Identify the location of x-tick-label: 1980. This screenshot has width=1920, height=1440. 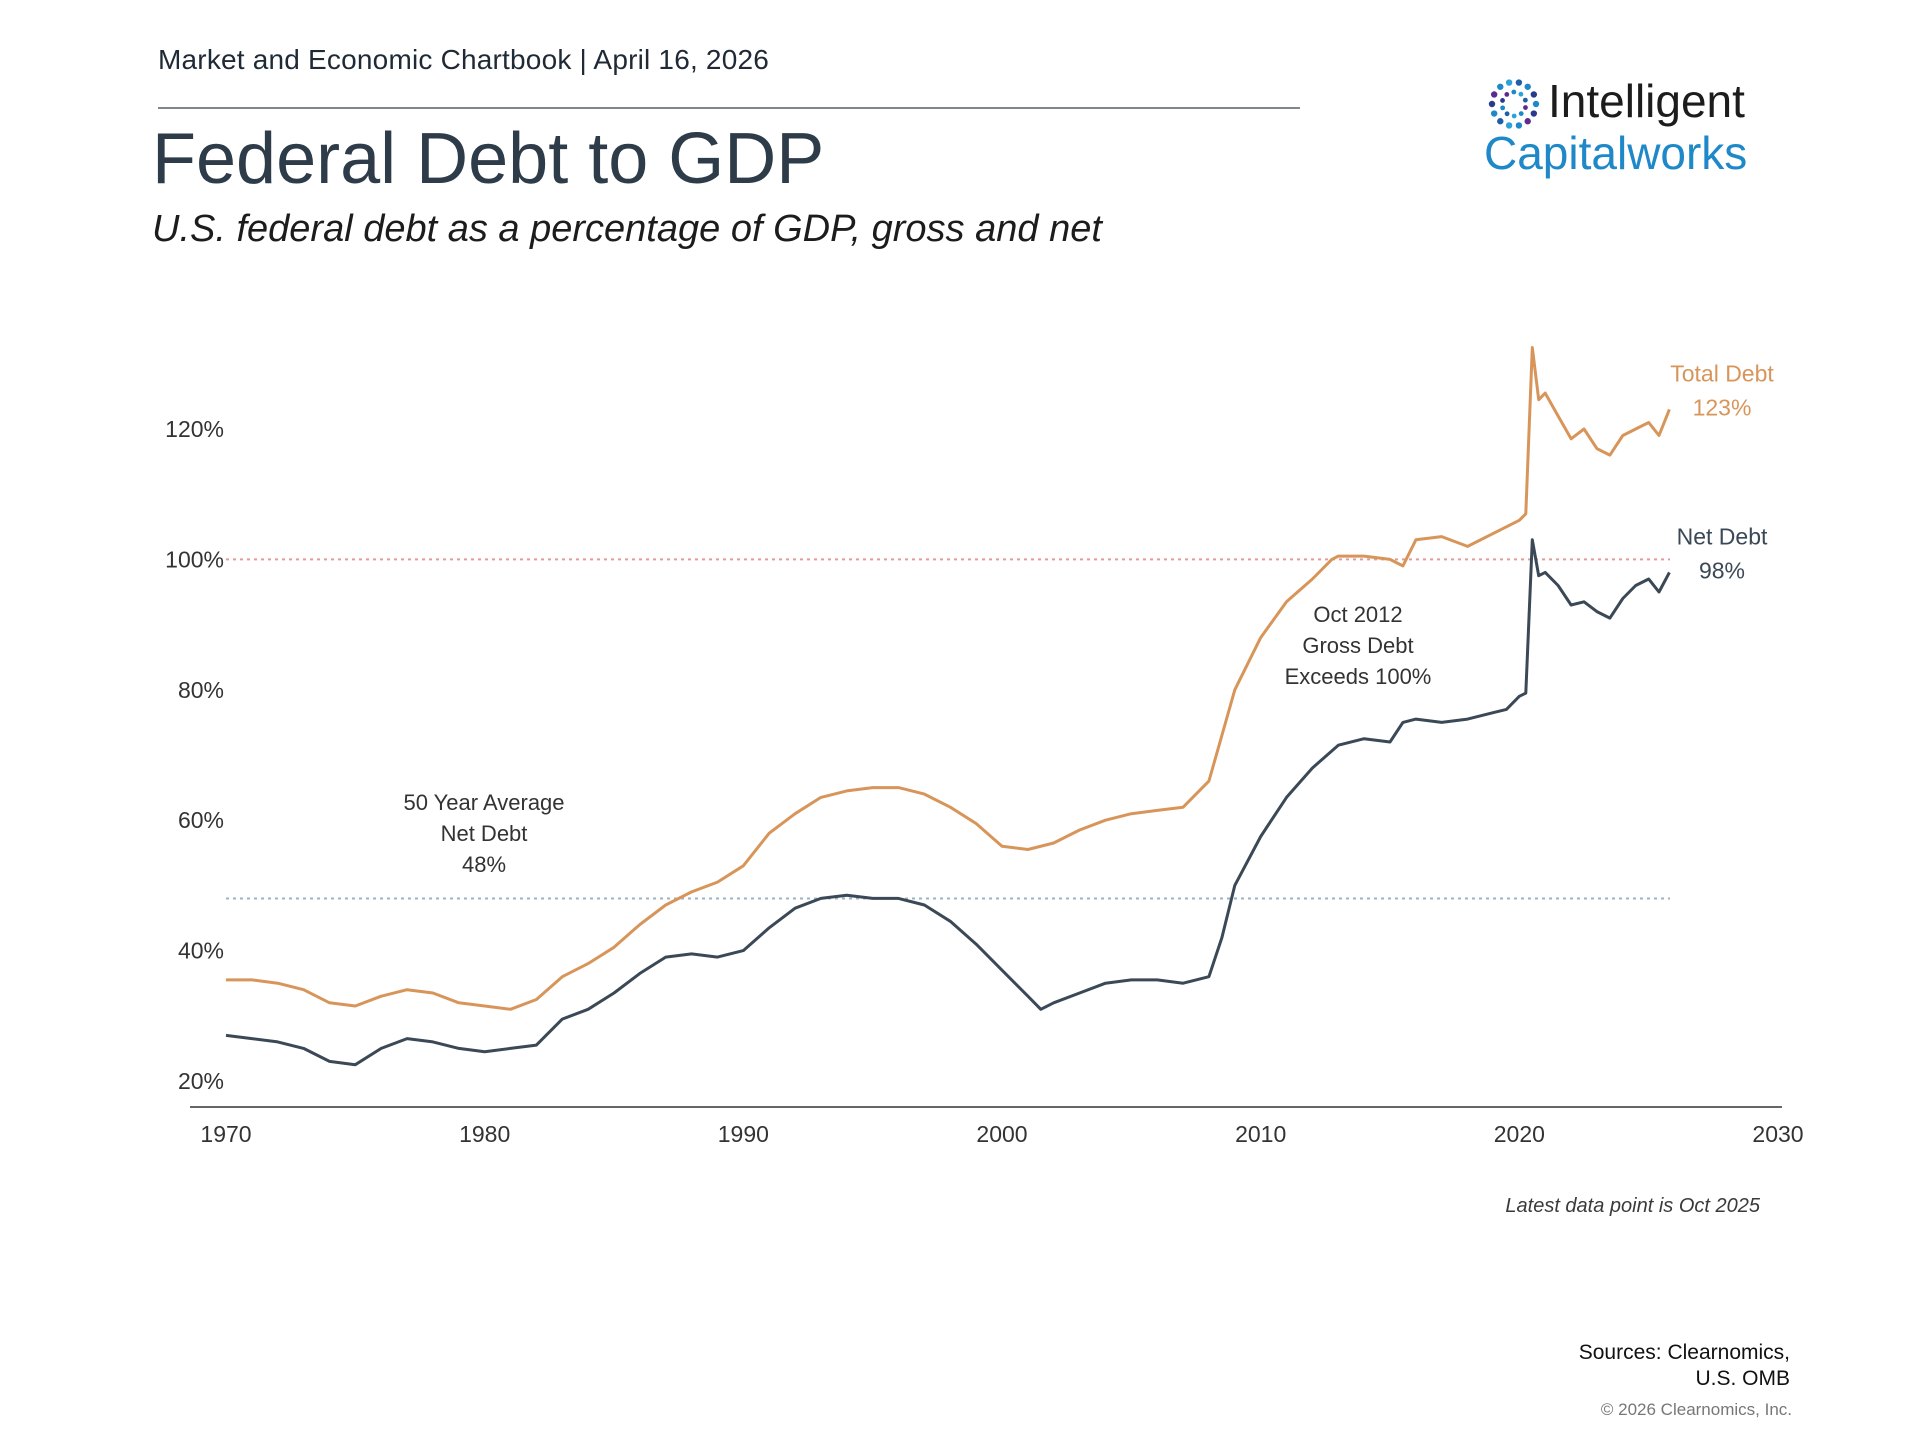
(484, 1134).